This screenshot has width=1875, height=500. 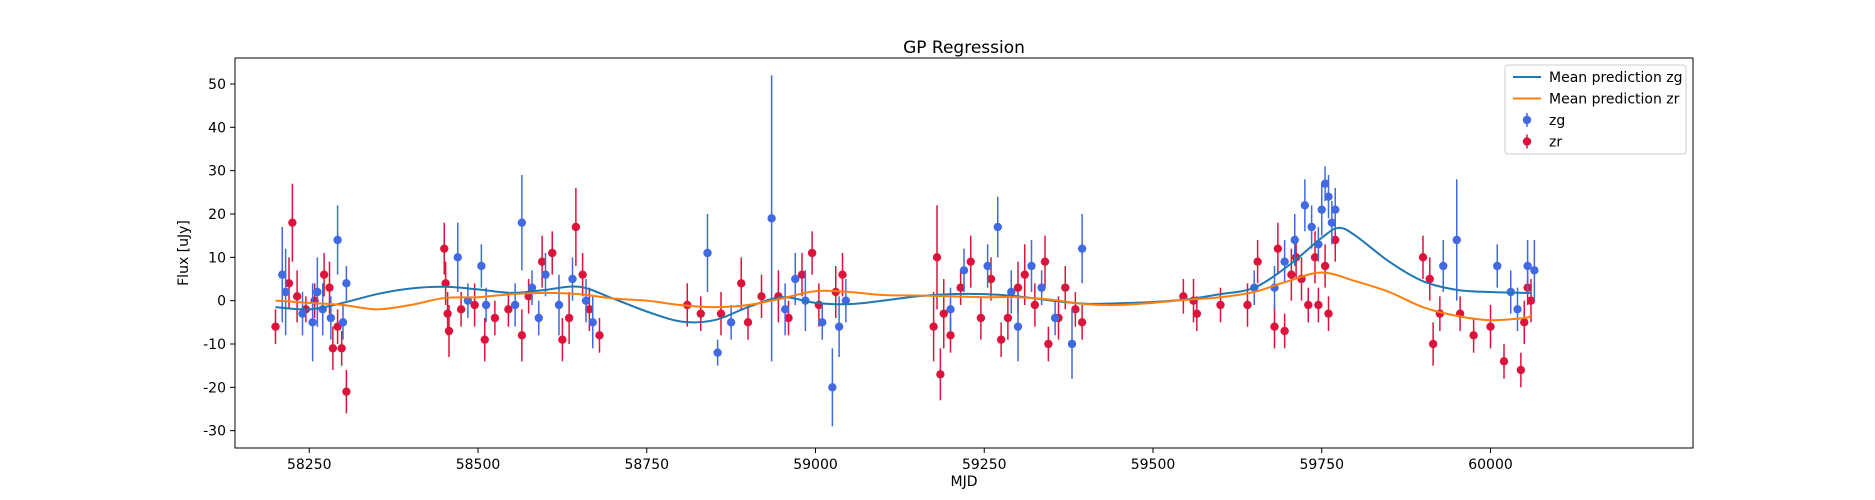 I want to click on y-axis-title: Flux [uJy], so click(x=184, y=253).